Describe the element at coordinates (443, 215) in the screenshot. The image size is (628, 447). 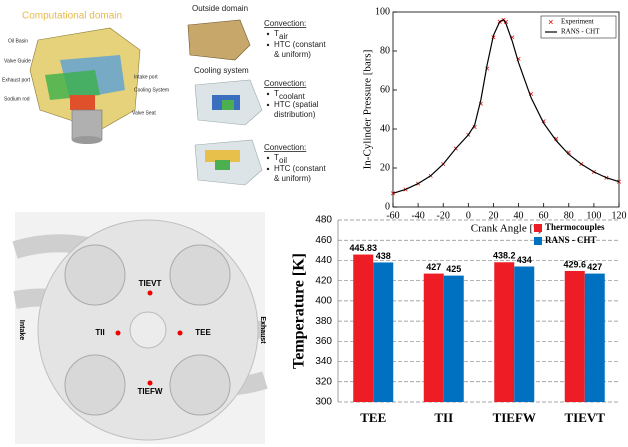
I see `x-tick-label: -20` at that location.